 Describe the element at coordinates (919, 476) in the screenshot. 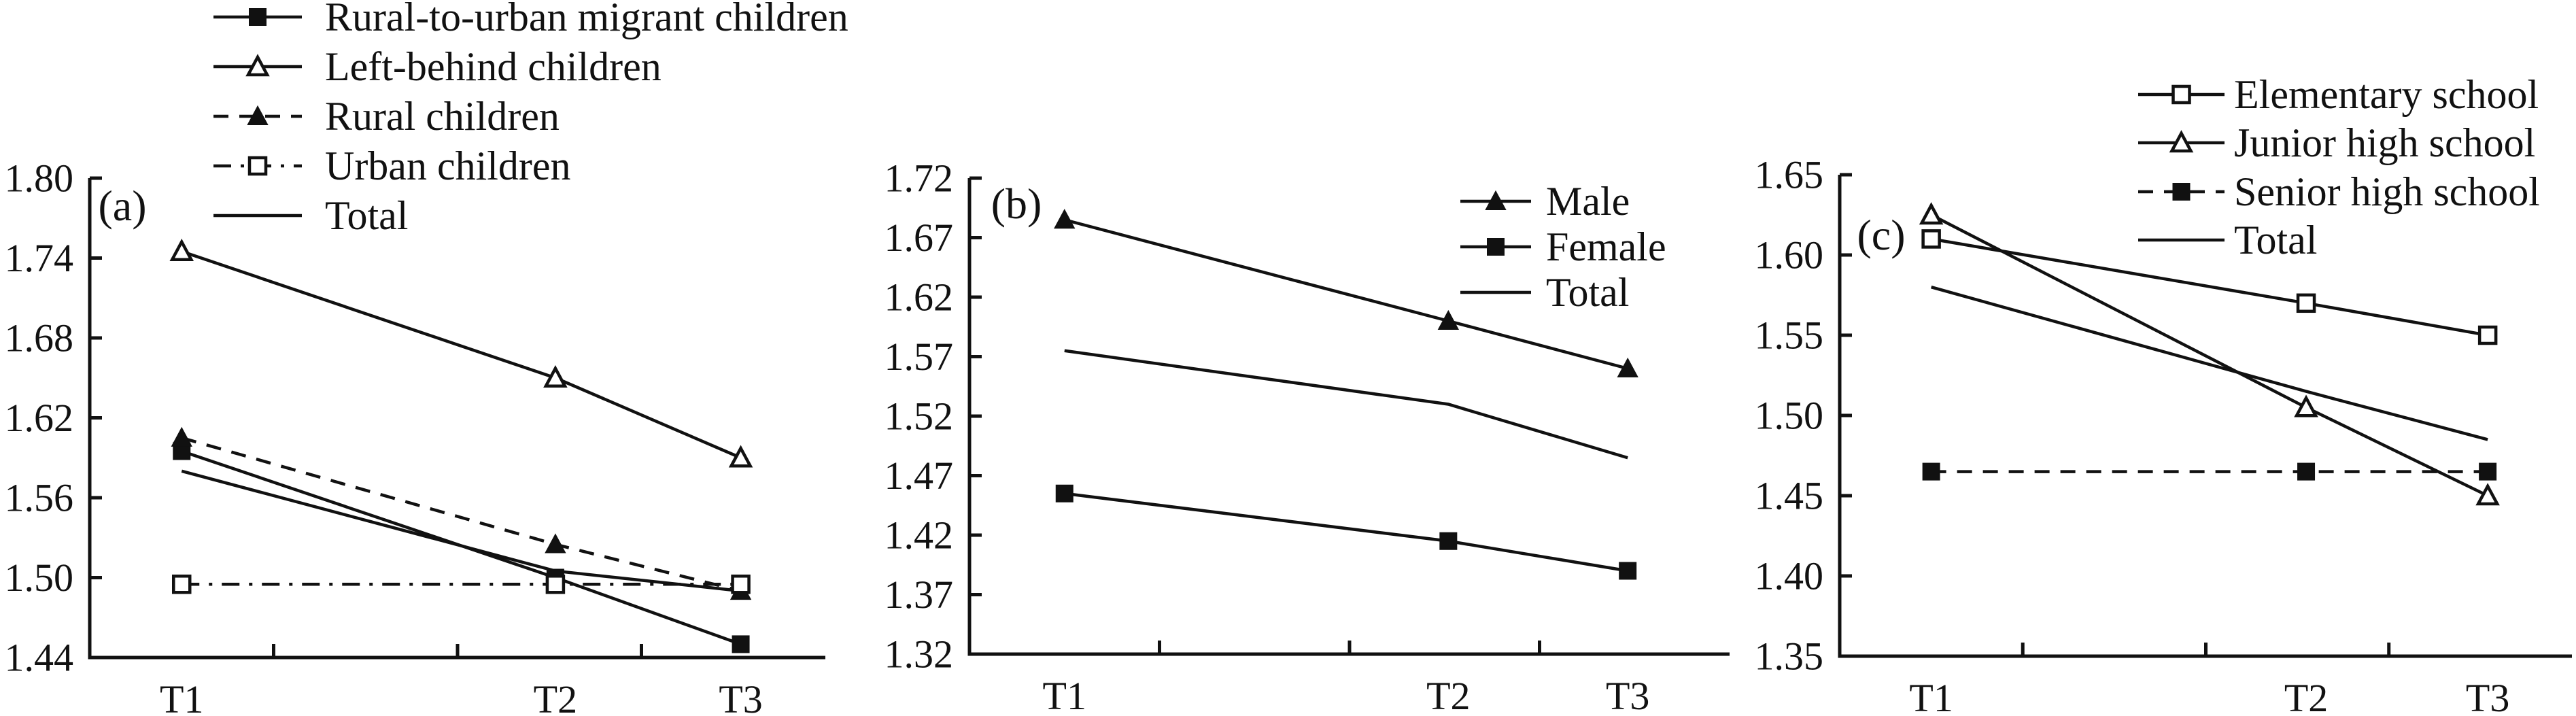

I see `y-tick-label: 1.47` at that location.